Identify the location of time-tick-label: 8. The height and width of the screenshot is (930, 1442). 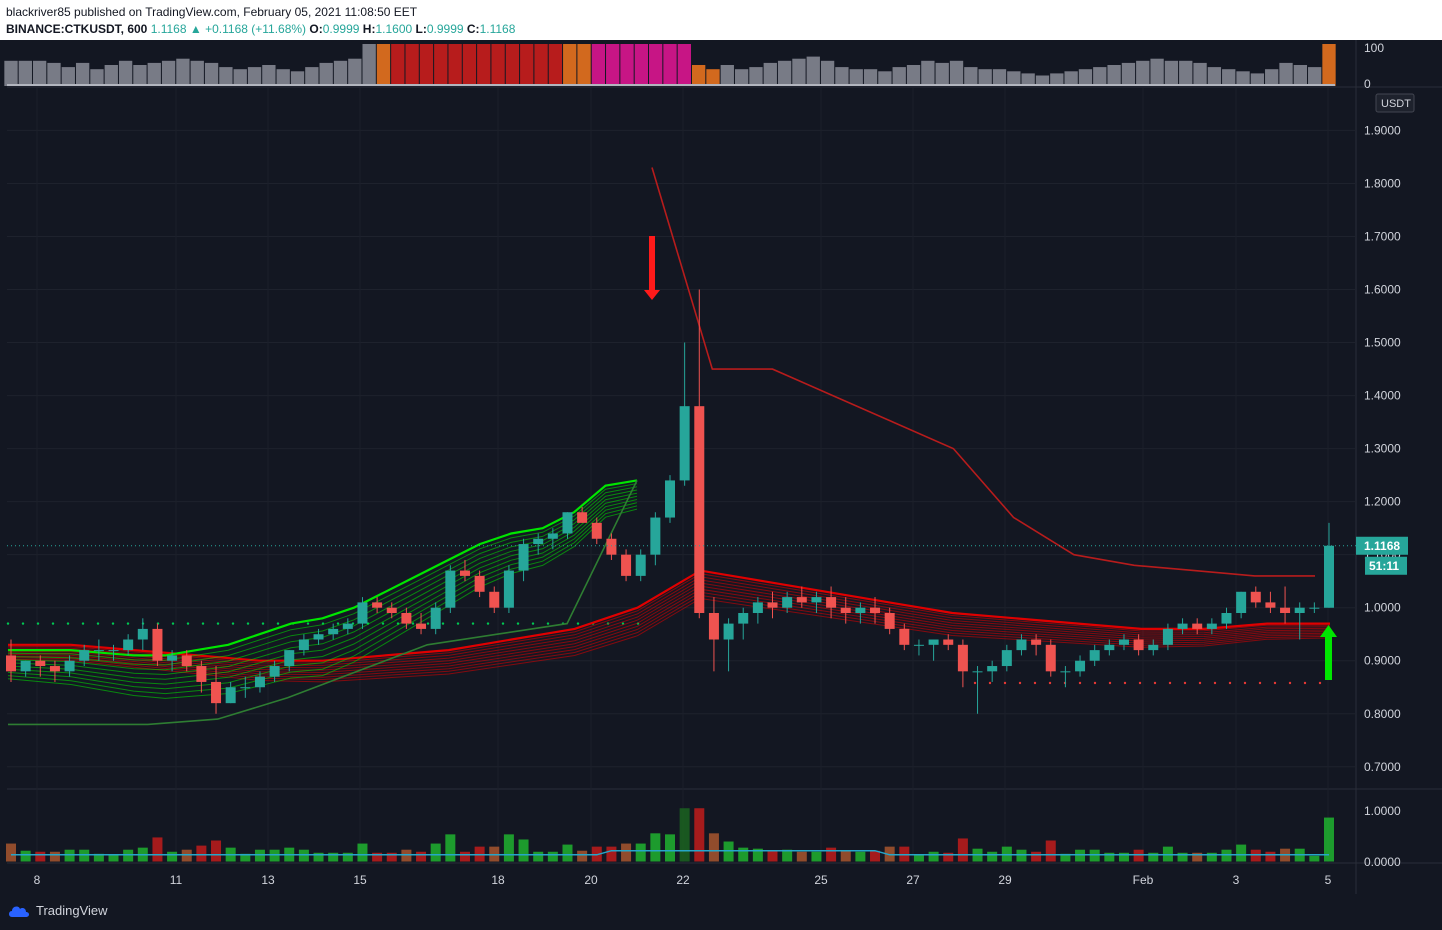
(37, 880).